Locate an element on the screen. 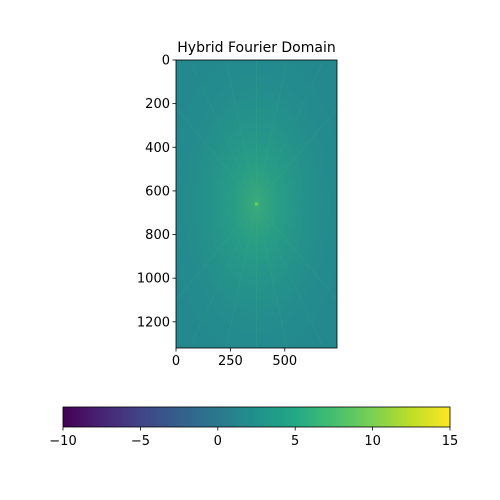 This screenshot has height=500, width=500. colorbar-tick-label: 0 is located at coordinates (218, 441).